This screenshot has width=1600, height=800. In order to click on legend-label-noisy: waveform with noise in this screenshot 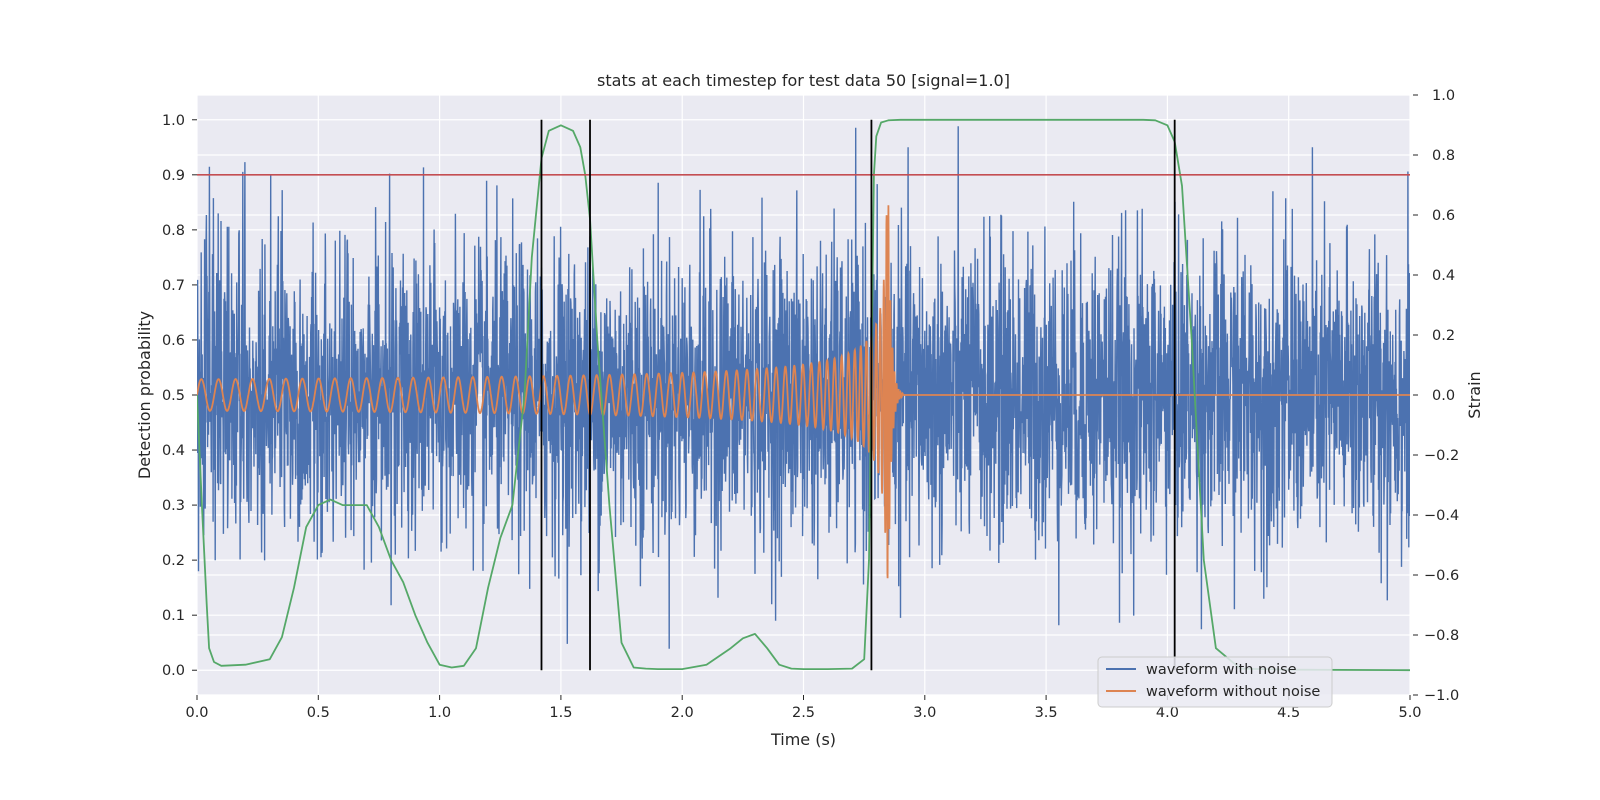, I will do `click(1221, 670)`.